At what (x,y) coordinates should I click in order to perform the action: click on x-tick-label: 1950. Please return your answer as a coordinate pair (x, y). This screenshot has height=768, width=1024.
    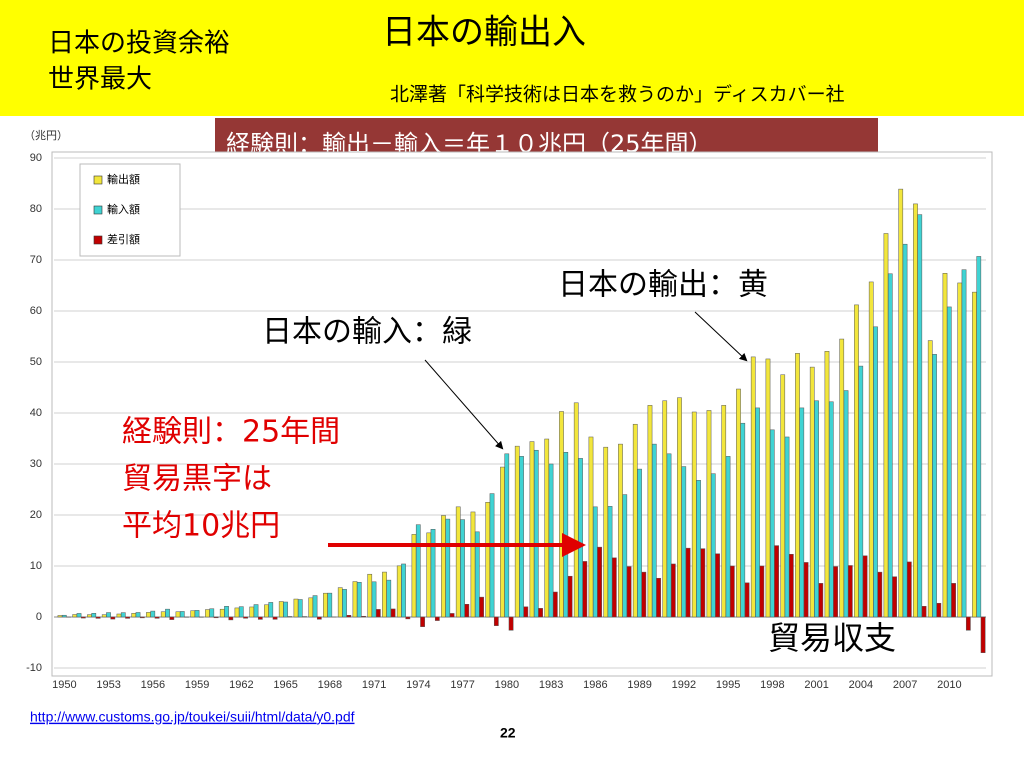
    Looking at the image, I should click on (64, 685).